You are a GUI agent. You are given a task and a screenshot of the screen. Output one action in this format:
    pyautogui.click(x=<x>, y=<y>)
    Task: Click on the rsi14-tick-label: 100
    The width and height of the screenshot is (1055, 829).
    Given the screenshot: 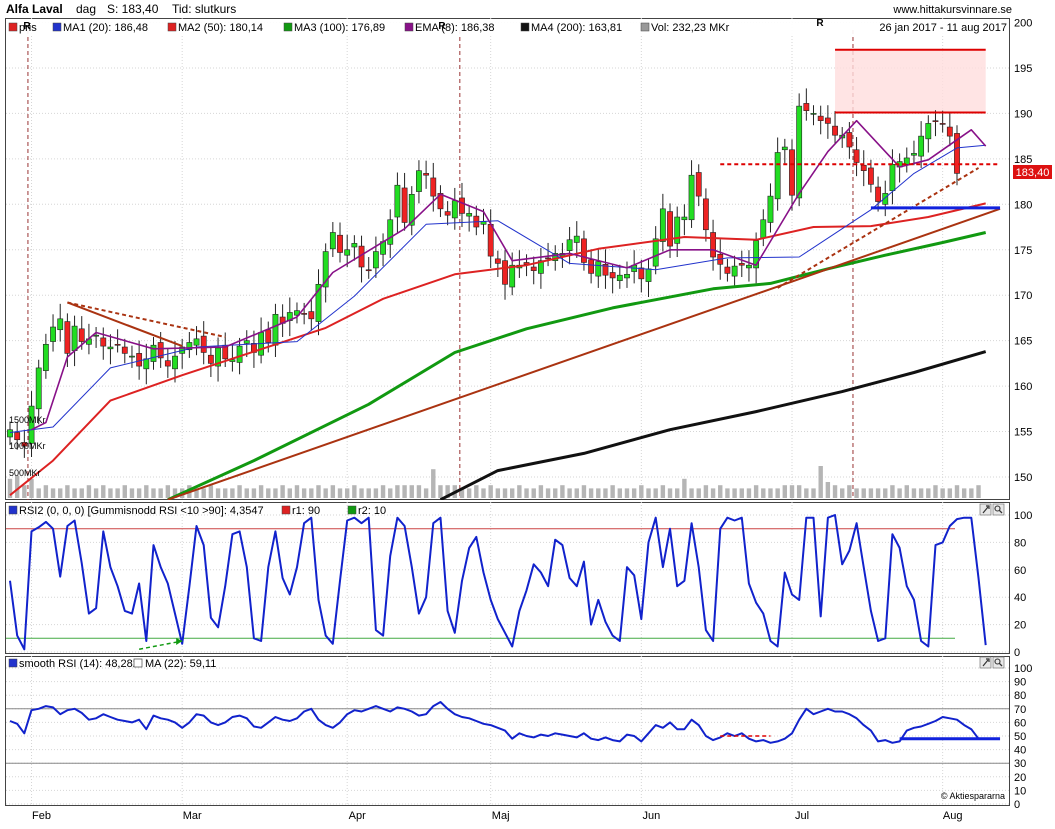 What is the action you would take?
    pyautogui.click(x=1023, y=669)
    